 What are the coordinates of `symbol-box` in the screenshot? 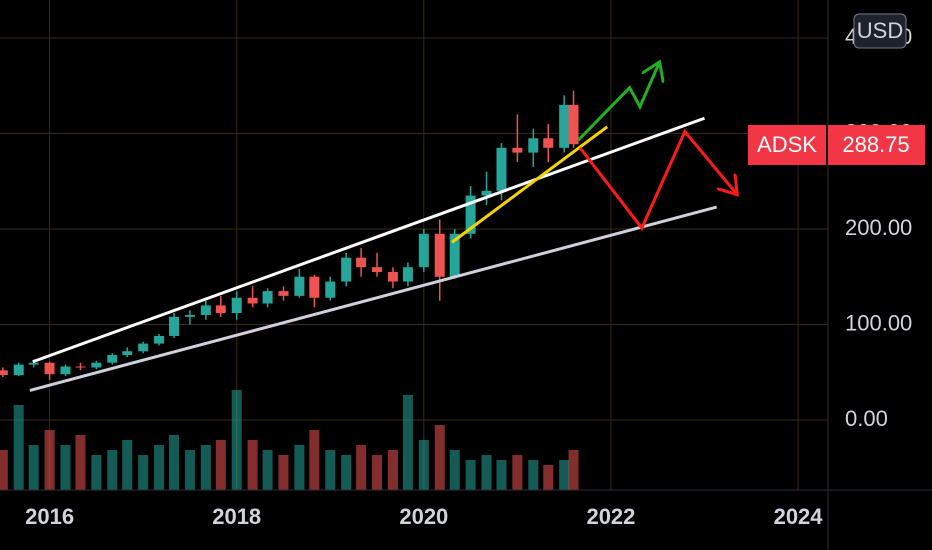 It's located at (787, 145).